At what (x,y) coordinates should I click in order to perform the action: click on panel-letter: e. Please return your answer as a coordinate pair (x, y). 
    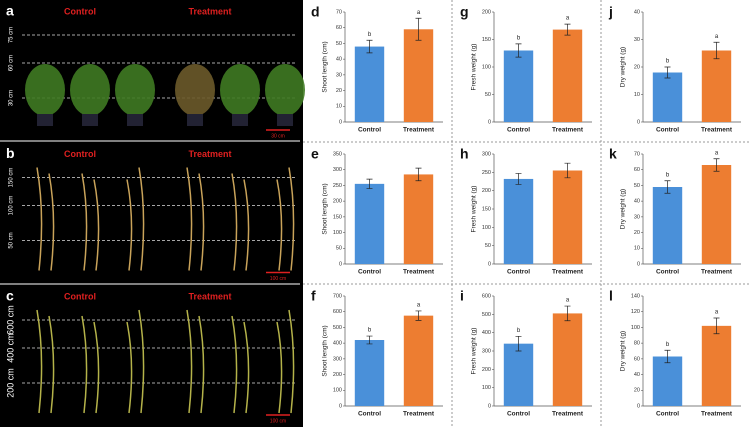
    Looking at the image, I should click on (315, 154).